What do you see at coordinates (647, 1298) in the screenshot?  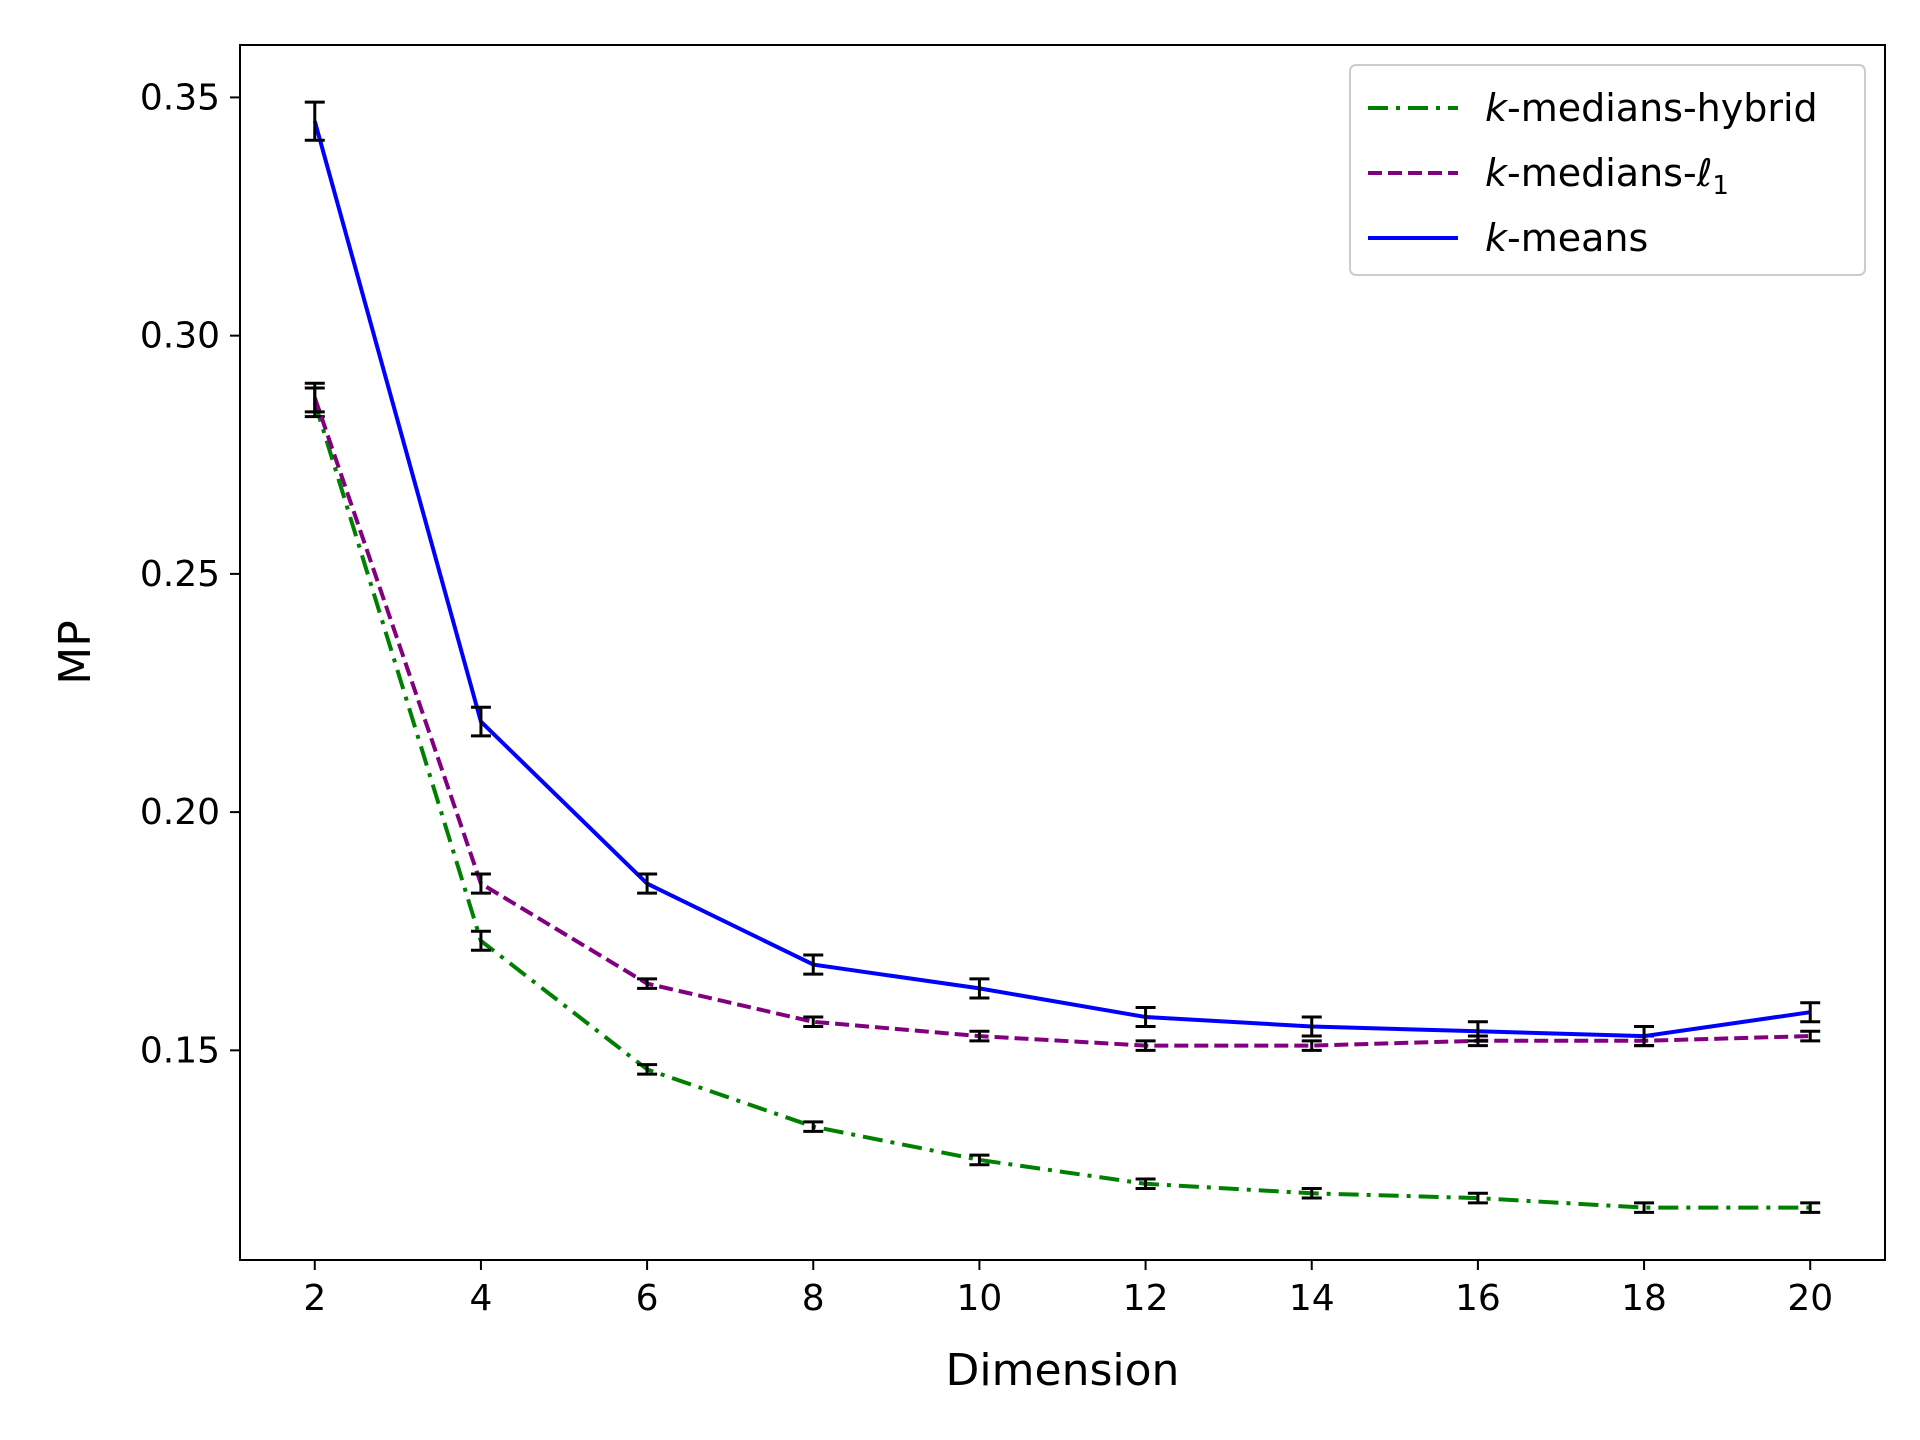 I see `x-tick-label-6: 6` at bounding box center [647, 1298].